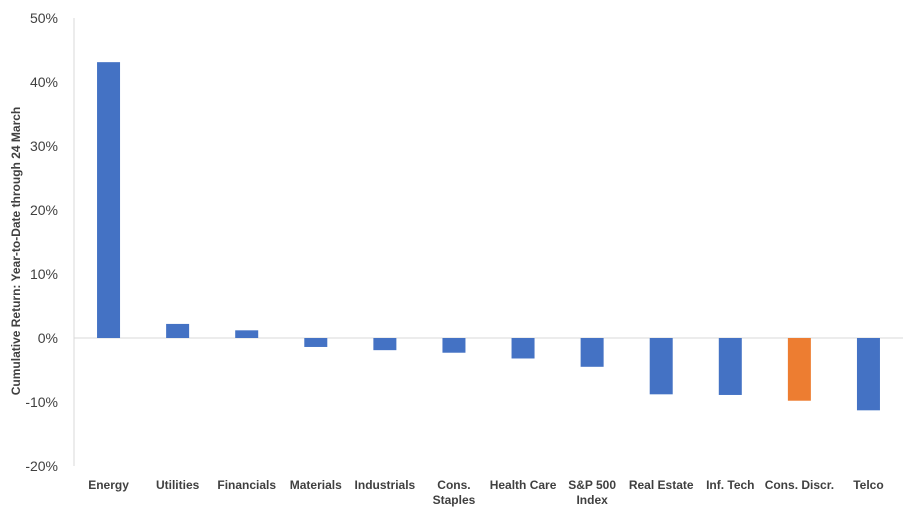  I want to click on category-label: Utilities, so click(178, 485).